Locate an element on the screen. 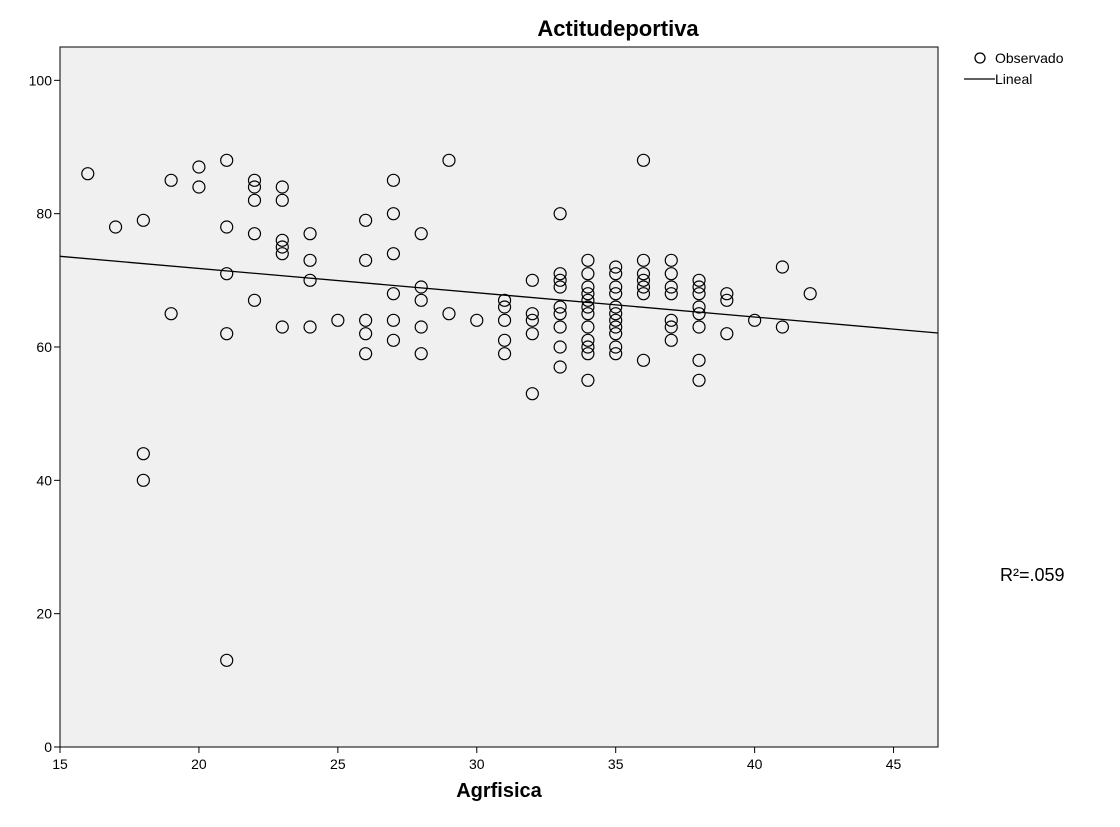 This screenshot has height=827, width=1120. y-tick-label: 0 is located at coordinates (48, 747).